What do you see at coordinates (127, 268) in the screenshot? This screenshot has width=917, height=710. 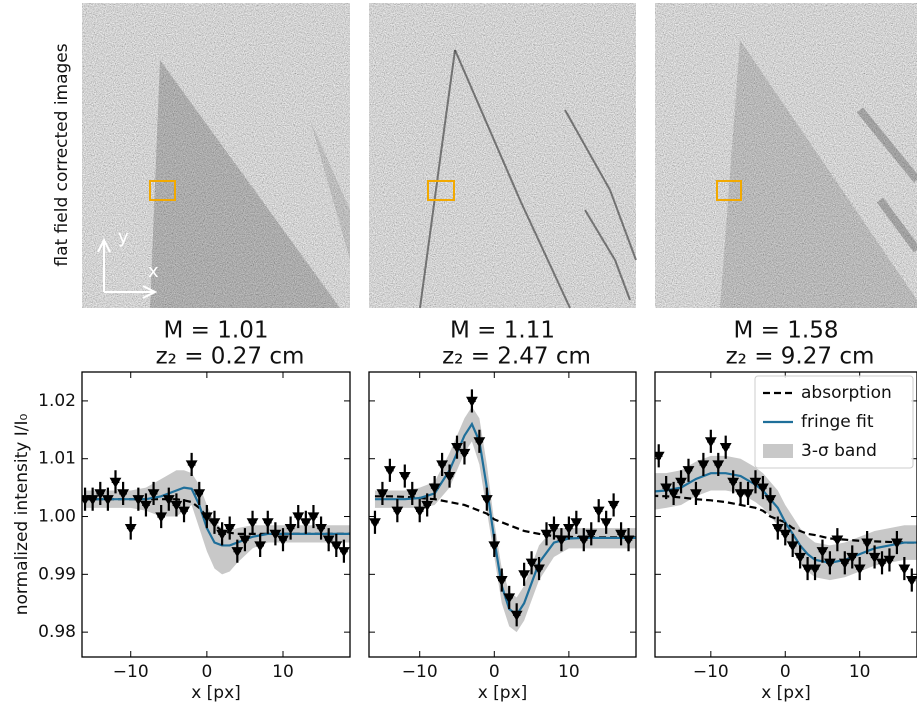 I see `axis-arrows` at bounding box center [127, 268].